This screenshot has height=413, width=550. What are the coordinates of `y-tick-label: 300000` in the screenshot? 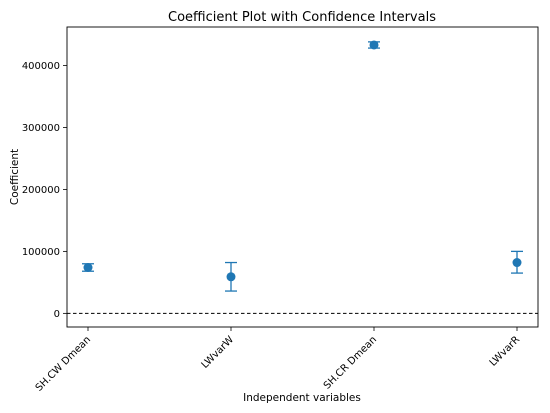 It's located at (41, 128).